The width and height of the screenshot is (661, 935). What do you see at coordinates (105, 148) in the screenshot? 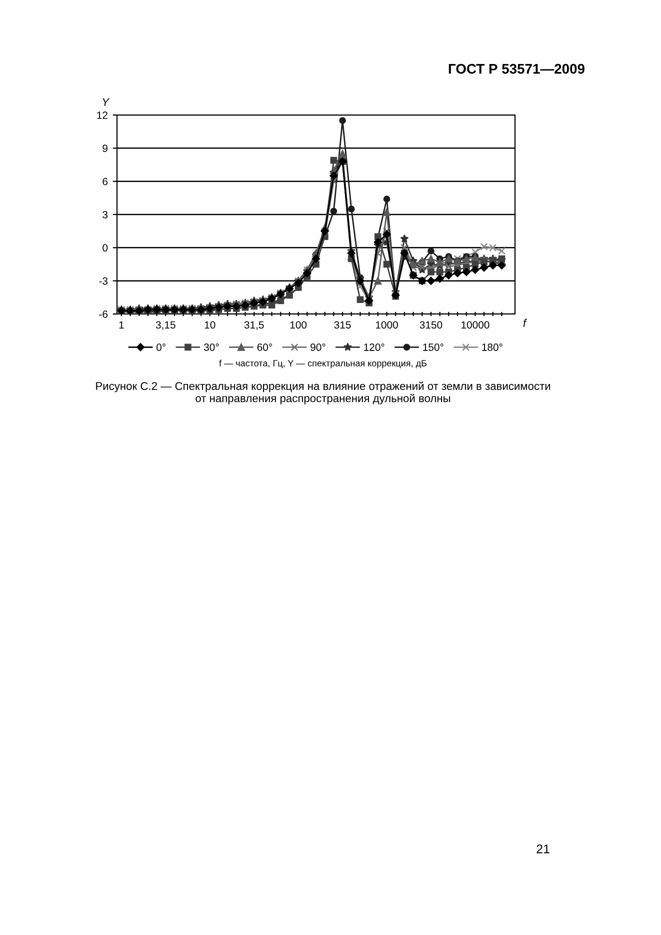
I see `y-tick-label: 9` at bounding box center [105, 148].